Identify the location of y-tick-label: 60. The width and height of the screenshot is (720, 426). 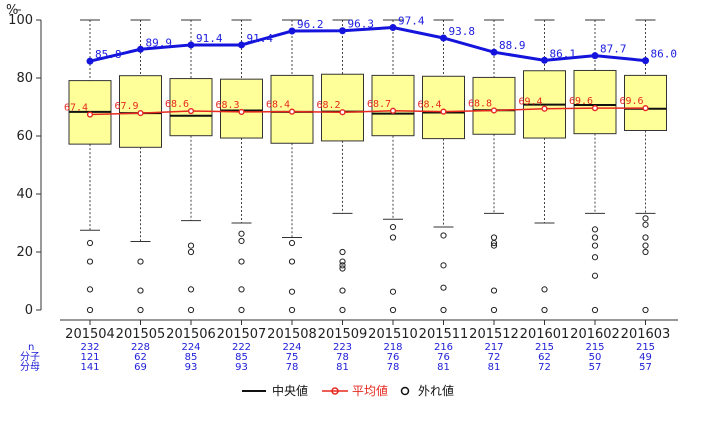
(24, 136).